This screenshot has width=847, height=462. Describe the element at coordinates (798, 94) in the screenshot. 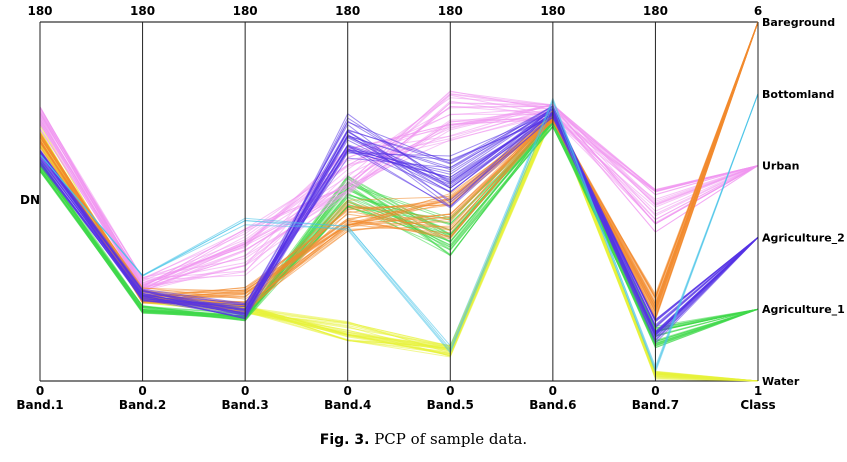

I see `class-label-bottomland: Bottomland` at that location.